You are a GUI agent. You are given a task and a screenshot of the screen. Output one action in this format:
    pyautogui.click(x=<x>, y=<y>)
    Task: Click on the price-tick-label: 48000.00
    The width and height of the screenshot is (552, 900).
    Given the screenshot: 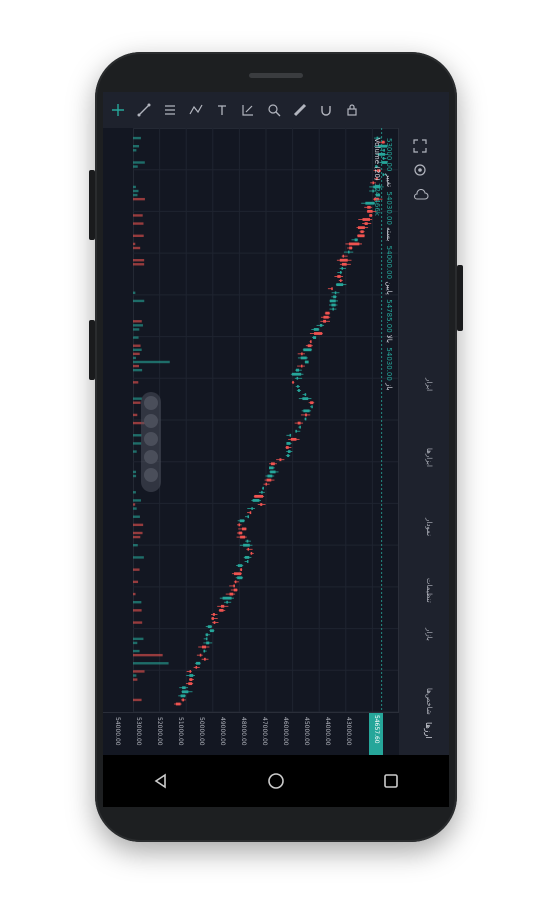 What is the action you would take?
    pyautogui.click(x=243, y=731)
    